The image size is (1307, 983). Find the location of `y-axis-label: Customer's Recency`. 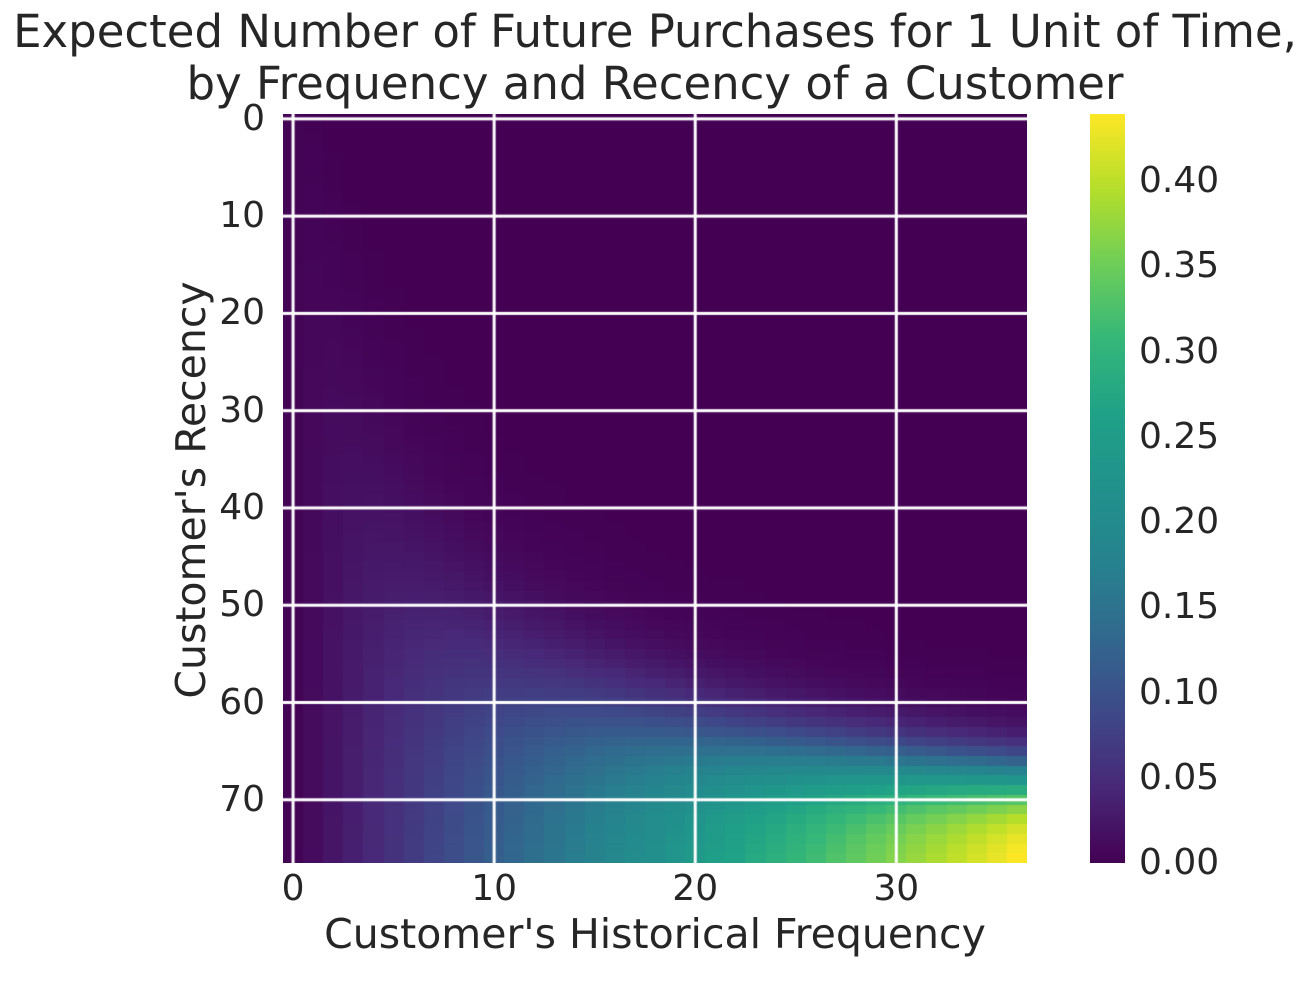

y-axis-label: Customer's Recency is located at coordinates (191, 490).